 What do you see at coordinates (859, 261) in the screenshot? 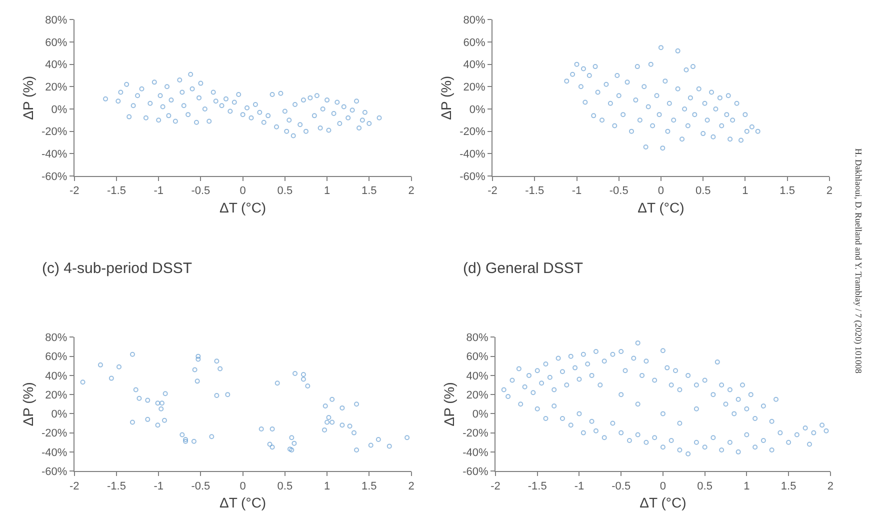
I see `text: H. Dakhlaoui, D. Ruelland and Y. Tramblay / 7 (2020) 101008` at bounding box center [859, 261].